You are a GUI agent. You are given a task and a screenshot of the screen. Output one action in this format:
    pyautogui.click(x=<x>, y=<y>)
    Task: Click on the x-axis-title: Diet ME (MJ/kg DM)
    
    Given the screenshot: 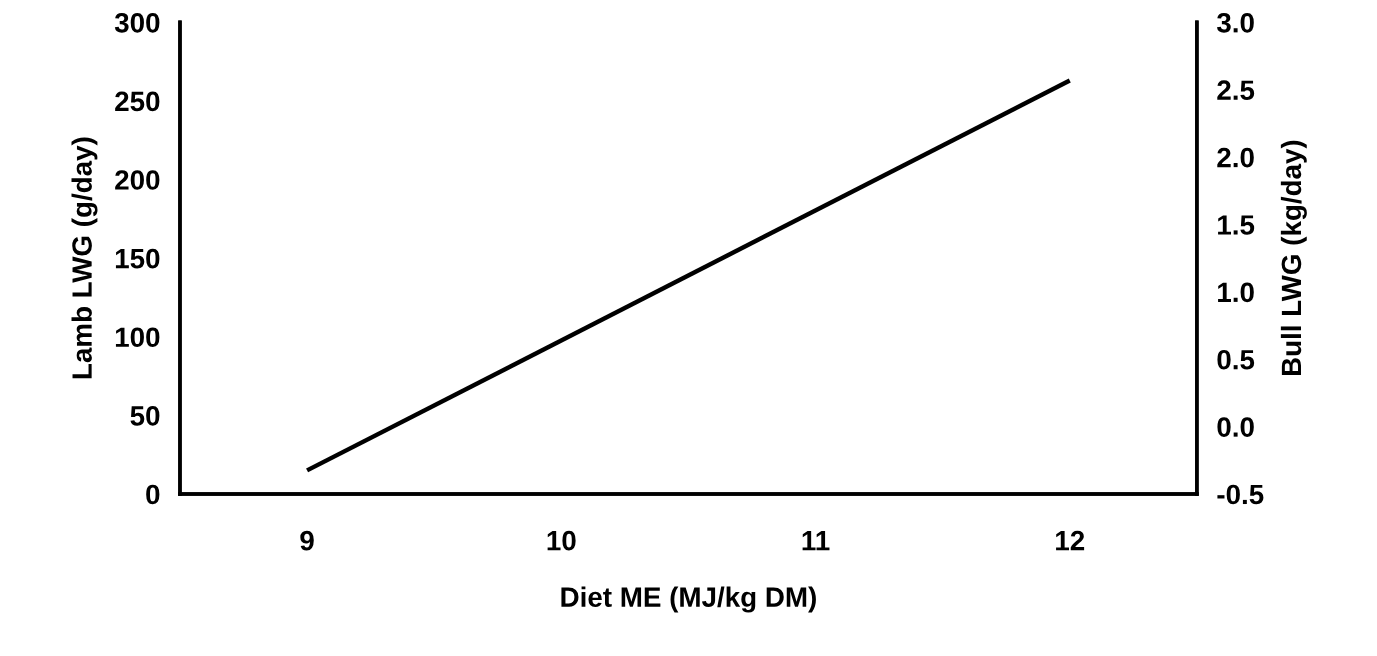 What is the action you would take?
    pyautogui.click(x=688, y=599)
    